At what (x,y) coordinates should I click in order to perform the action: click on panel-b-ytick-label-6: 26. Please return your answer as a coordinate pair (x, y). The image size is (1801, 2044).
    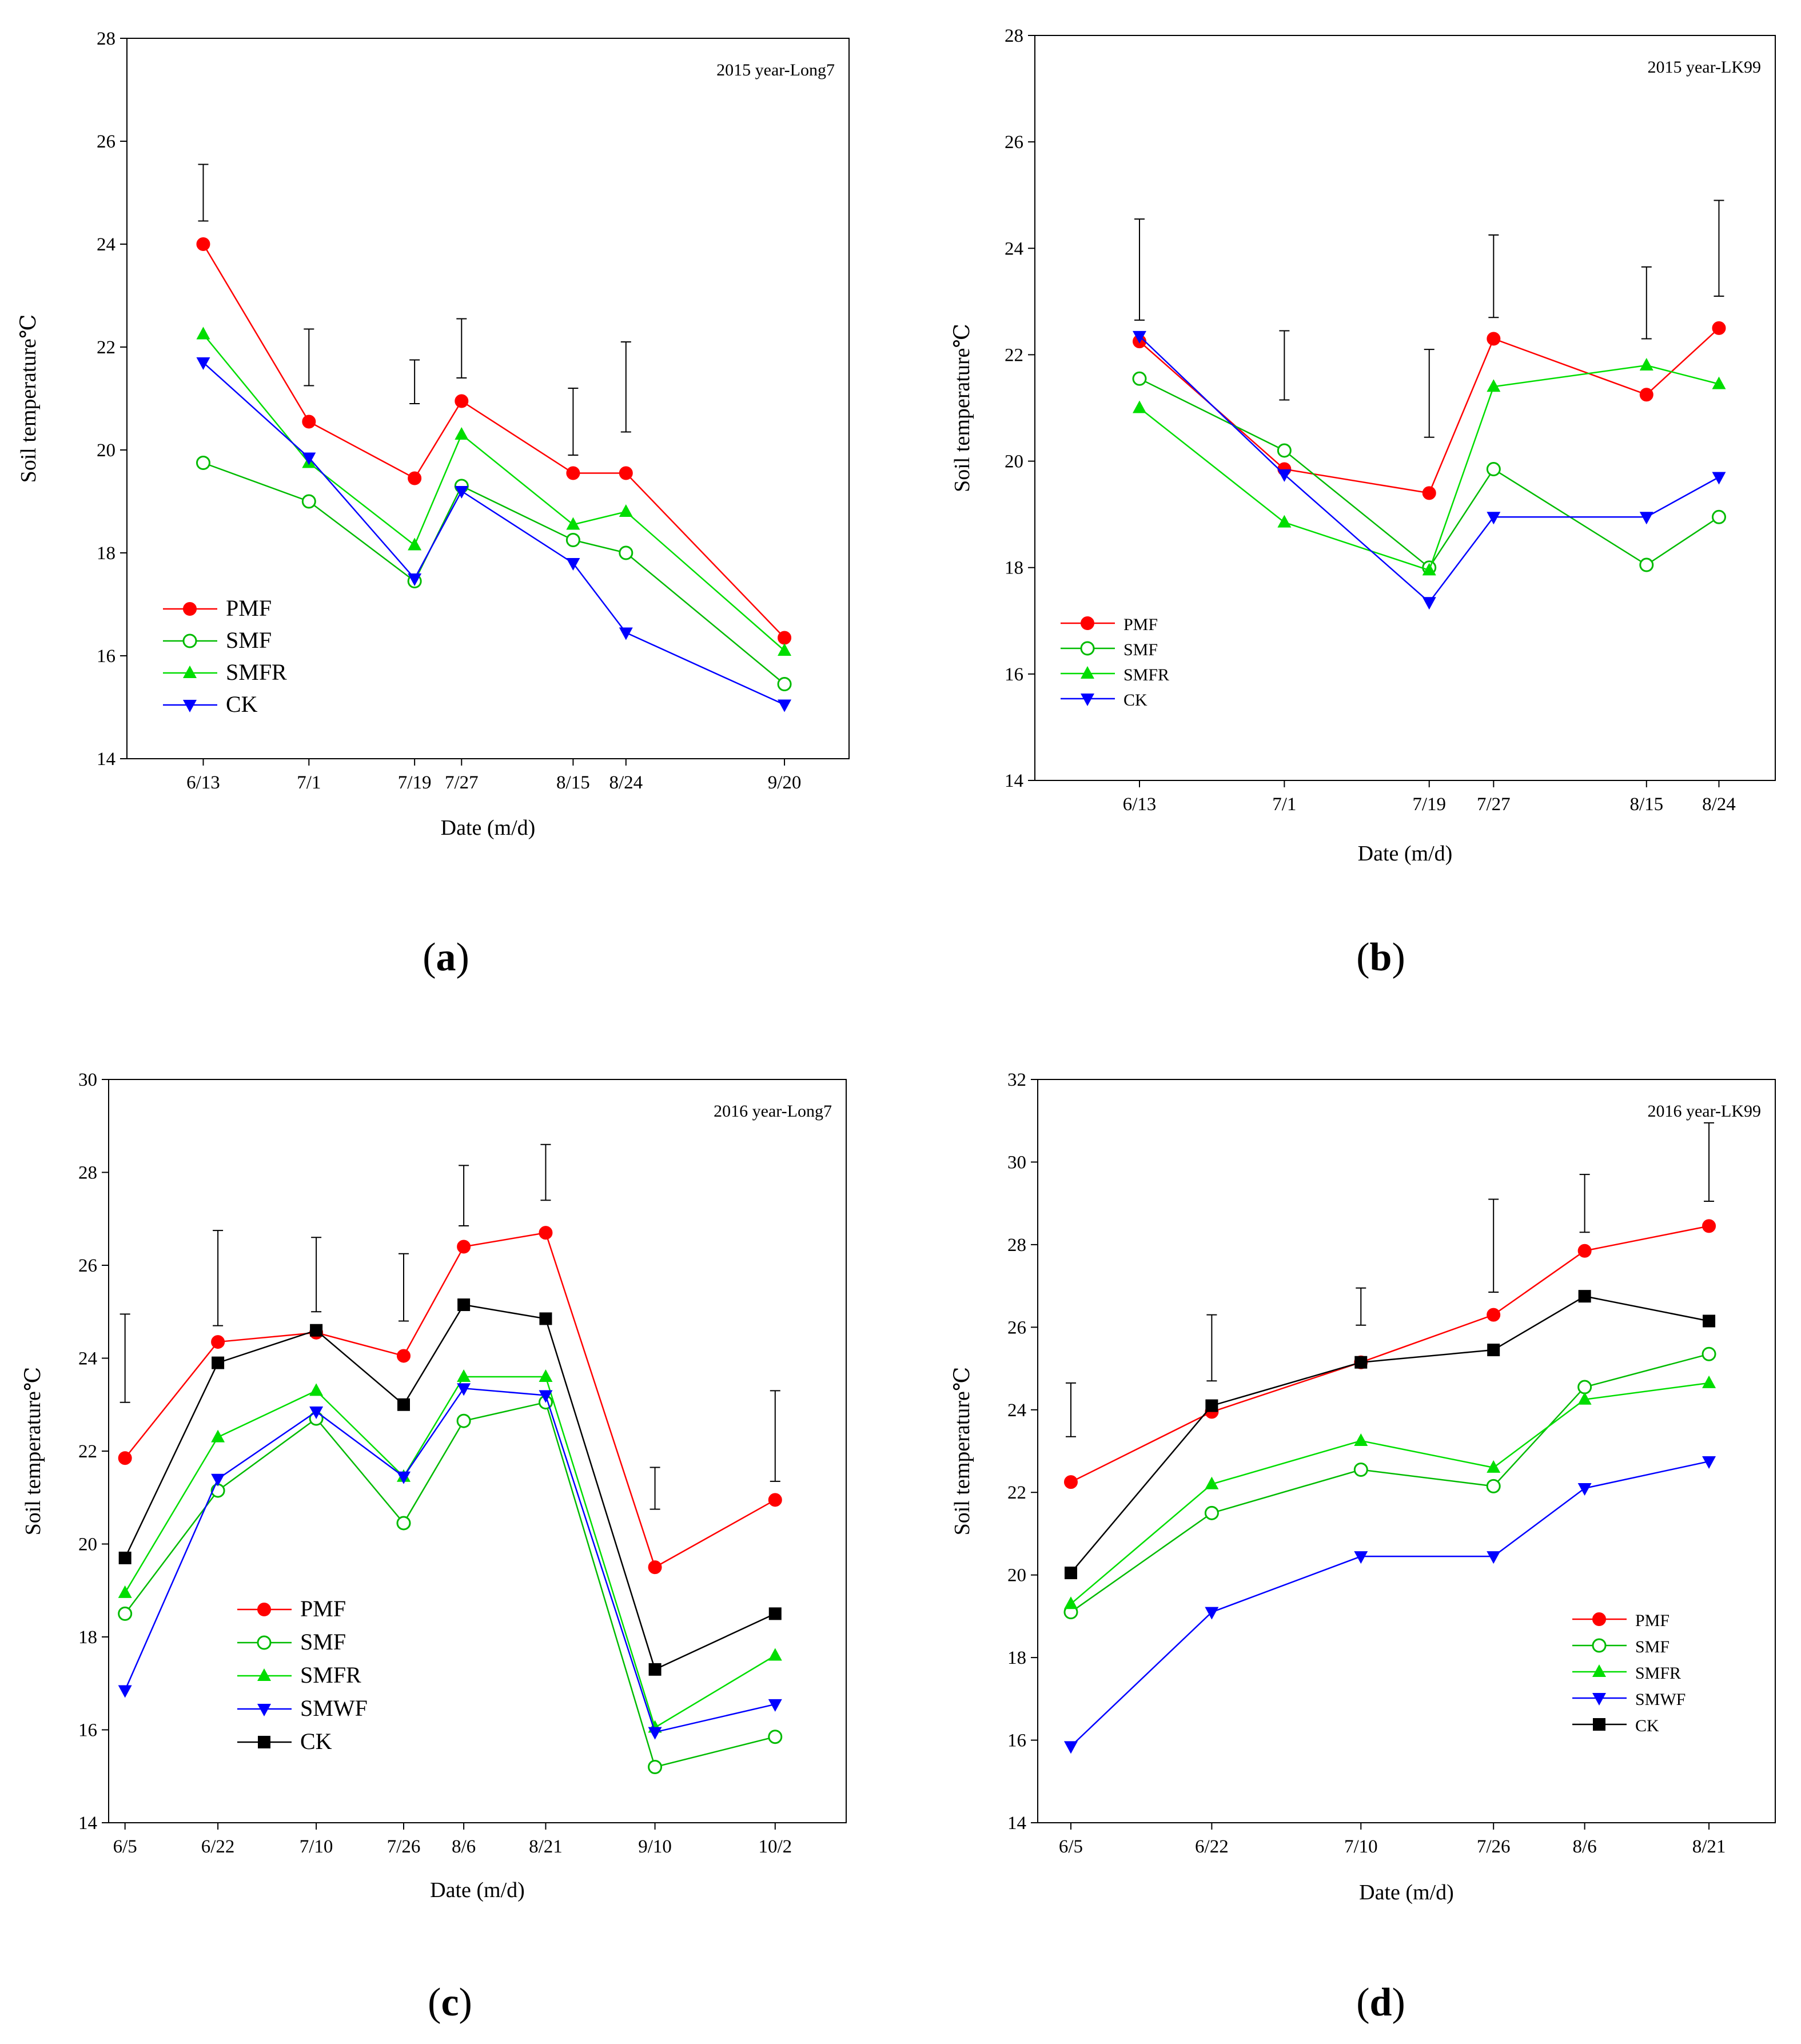
    Looking at the image, I should click on (1014, 142).